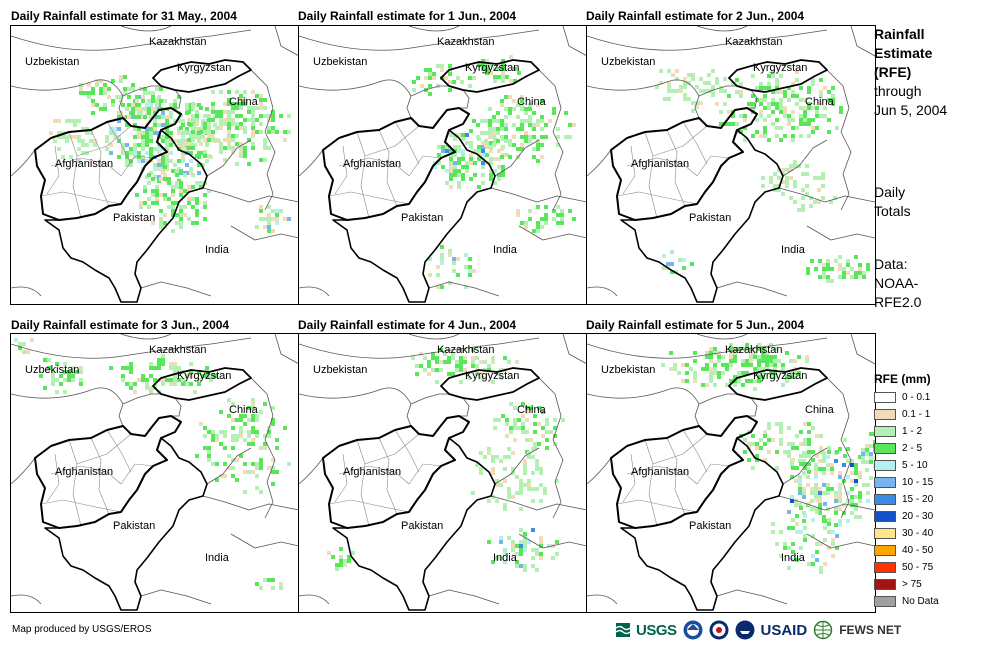 The height and width of the screenshot is (649, 983). I want to click on side-title-line-1: Rainfall, so click(899, 34).